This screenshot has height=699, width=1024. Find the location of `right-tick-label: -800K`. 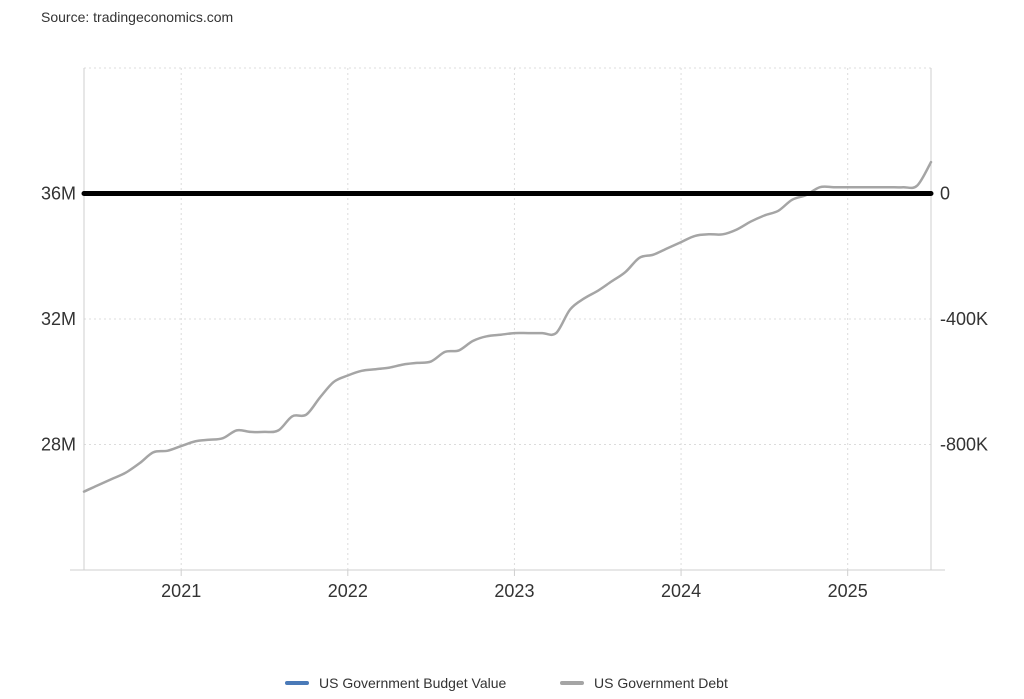

right-tick-label: -800K is located at coordinates (964, 445).